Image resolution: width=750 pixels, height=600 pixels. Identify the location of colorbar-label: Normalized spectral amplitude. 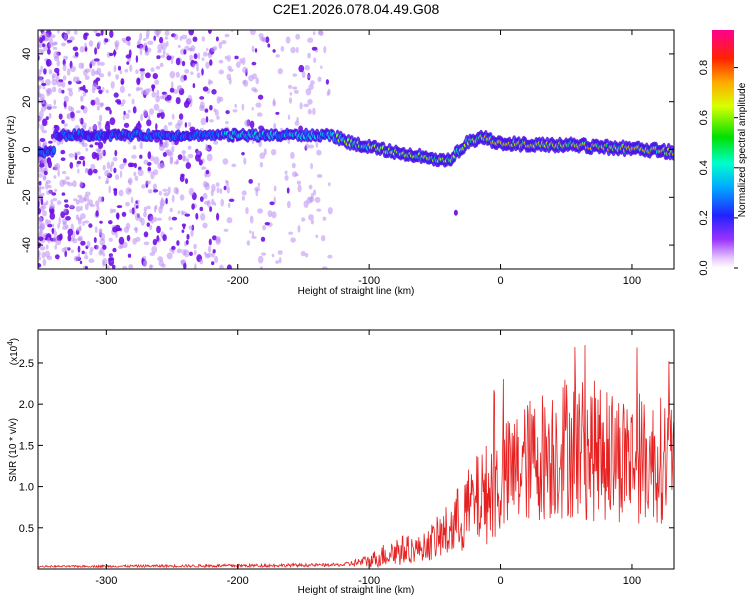
(742, 149).